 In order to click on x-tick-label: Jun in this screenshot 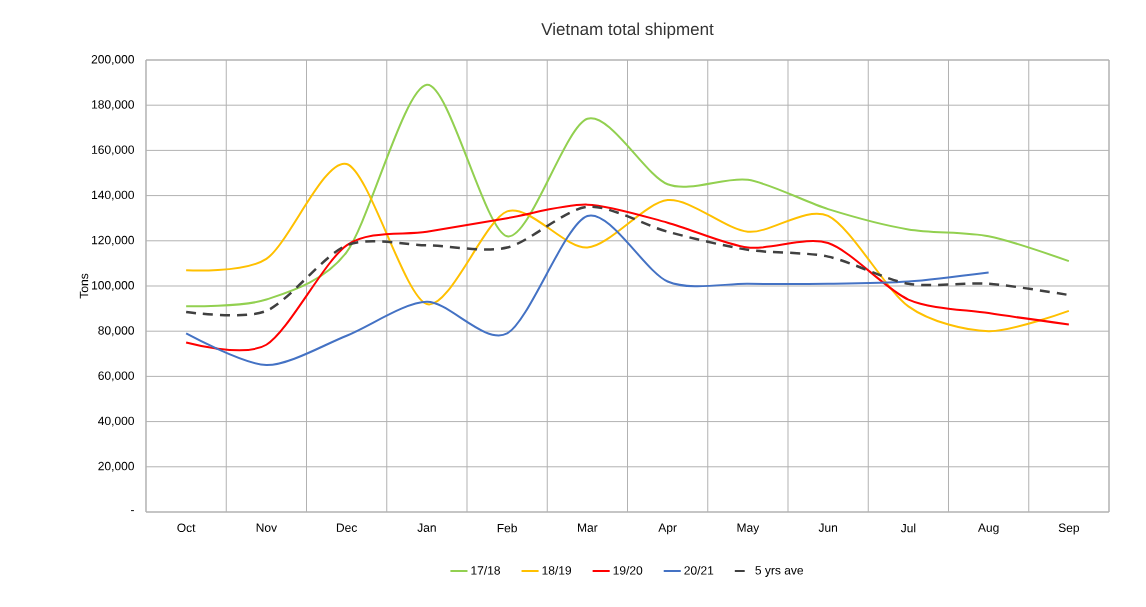, I will do `click(828, 527)`.